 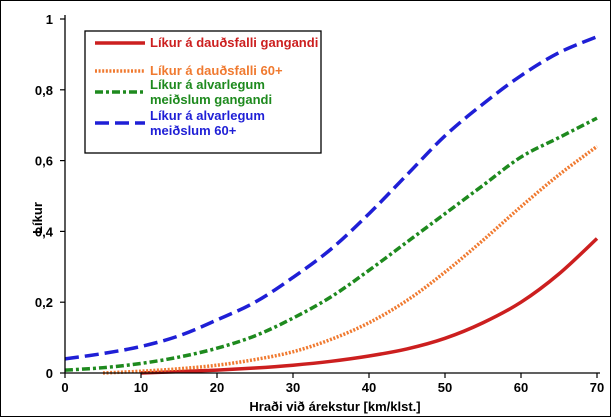 What do you see at coordinates (49, 373) in the screenshot?
I see `y-tick-label: 0` at bounding box center [49, 373].